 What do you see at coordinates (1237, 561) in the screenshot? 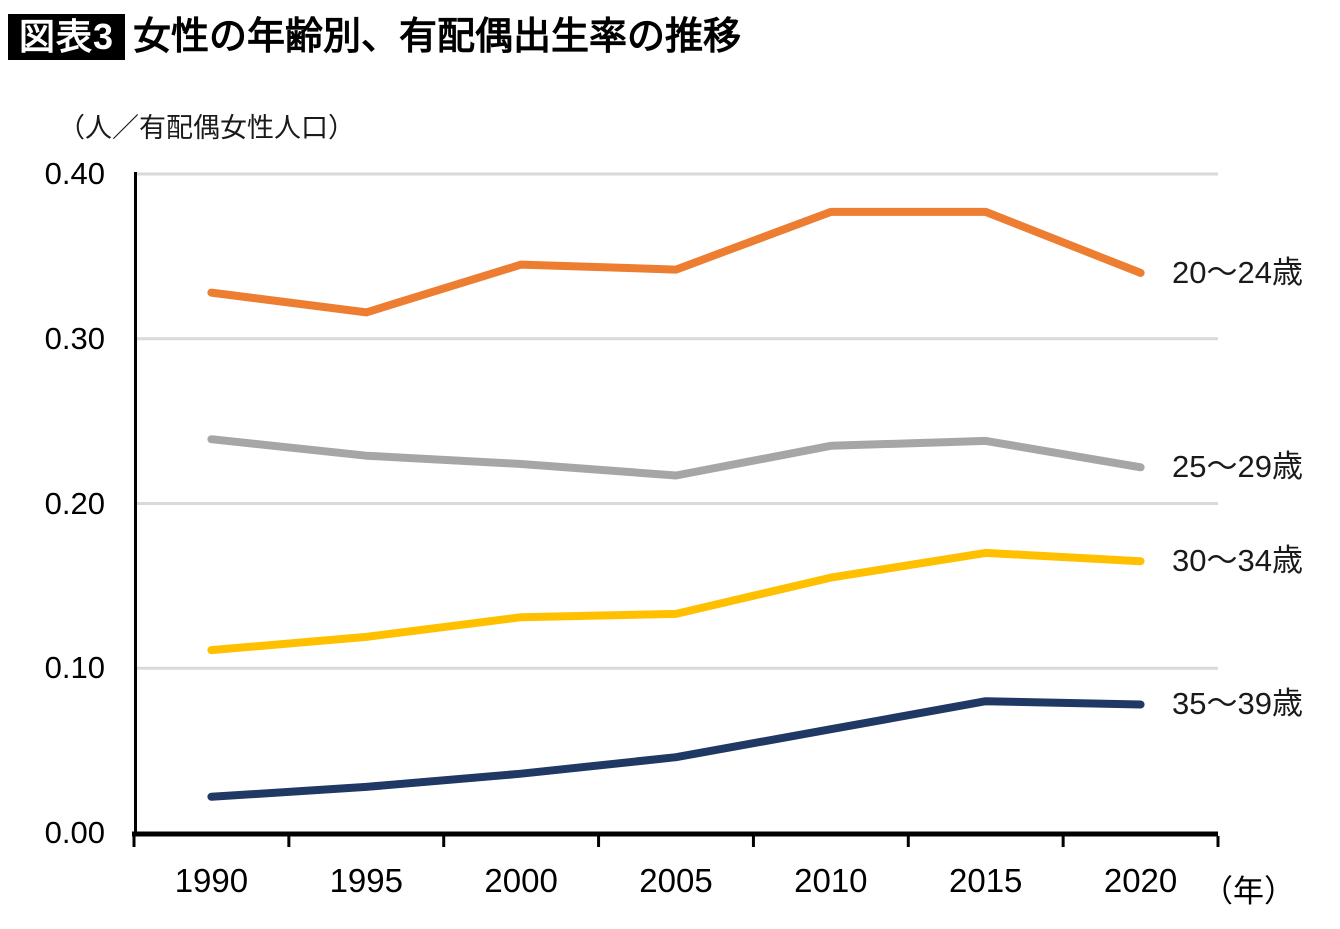
I see `legend-label: 30〜34歳` at bounding box center [1237, 561].